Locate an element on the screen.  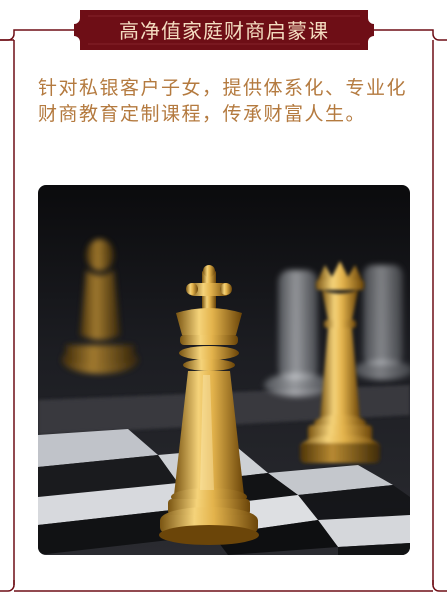
title-banner: 高净值家庭财商启蒙课 is located at coordinates (224, 29).